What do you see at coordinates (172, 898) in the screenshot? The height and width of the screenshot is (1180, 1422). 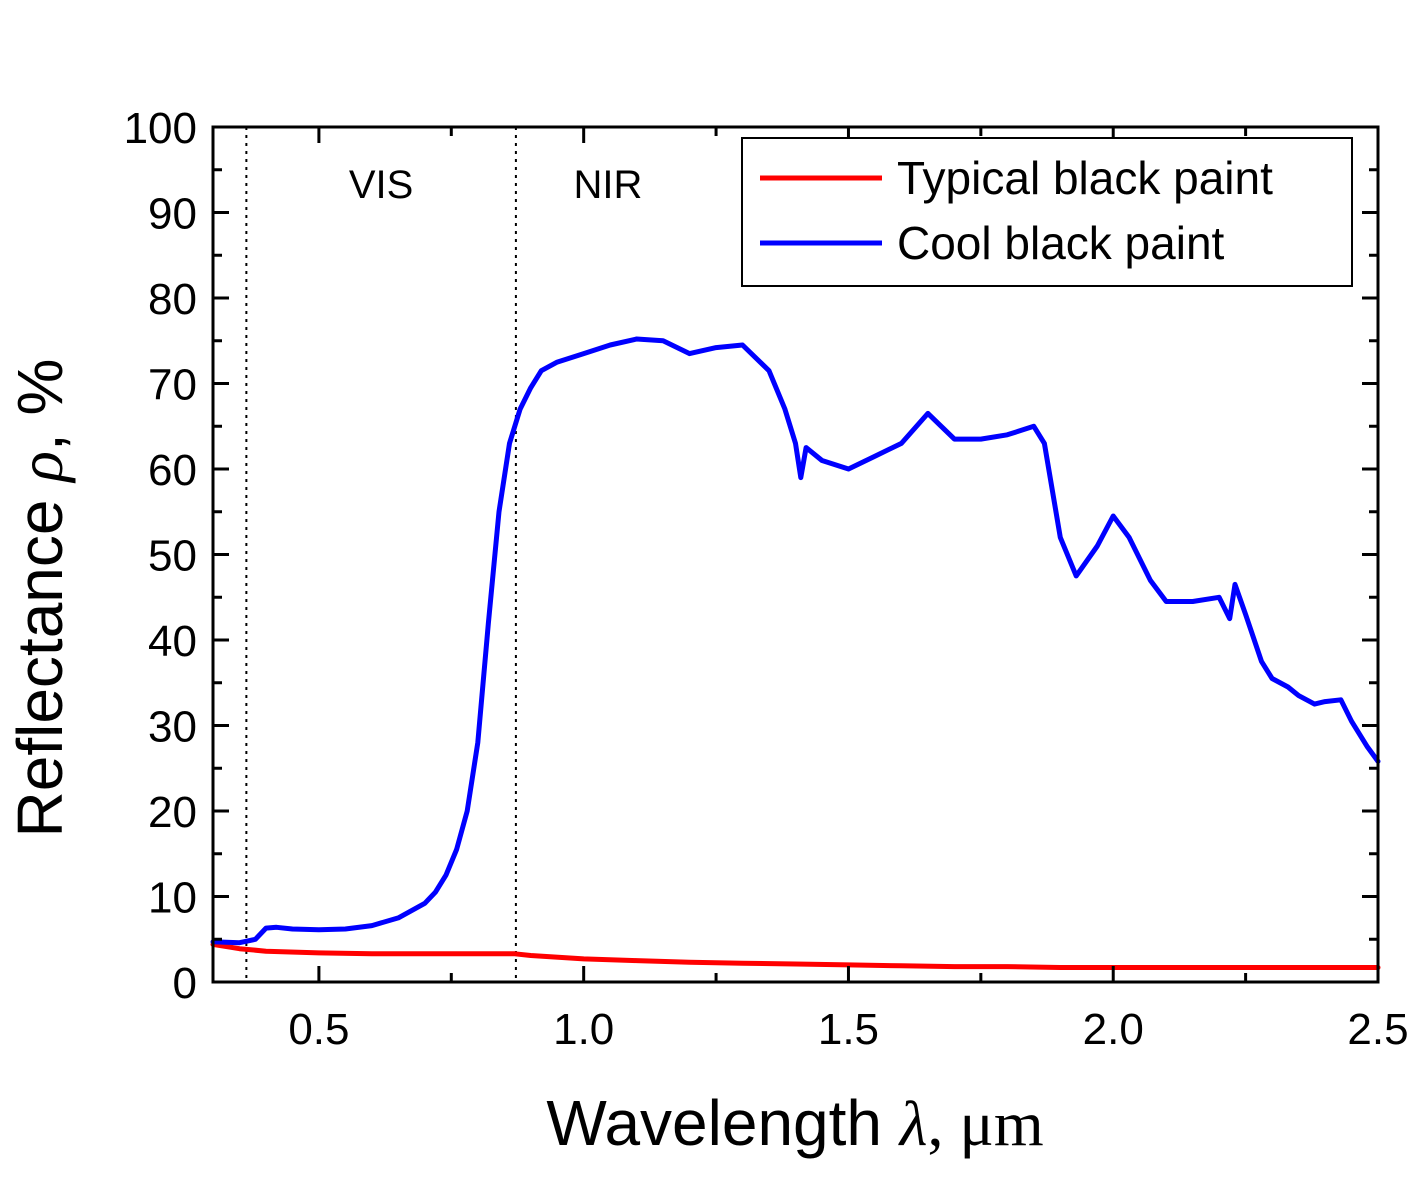 I see `y-tick-label: 10` at bounding box center [172, 898].